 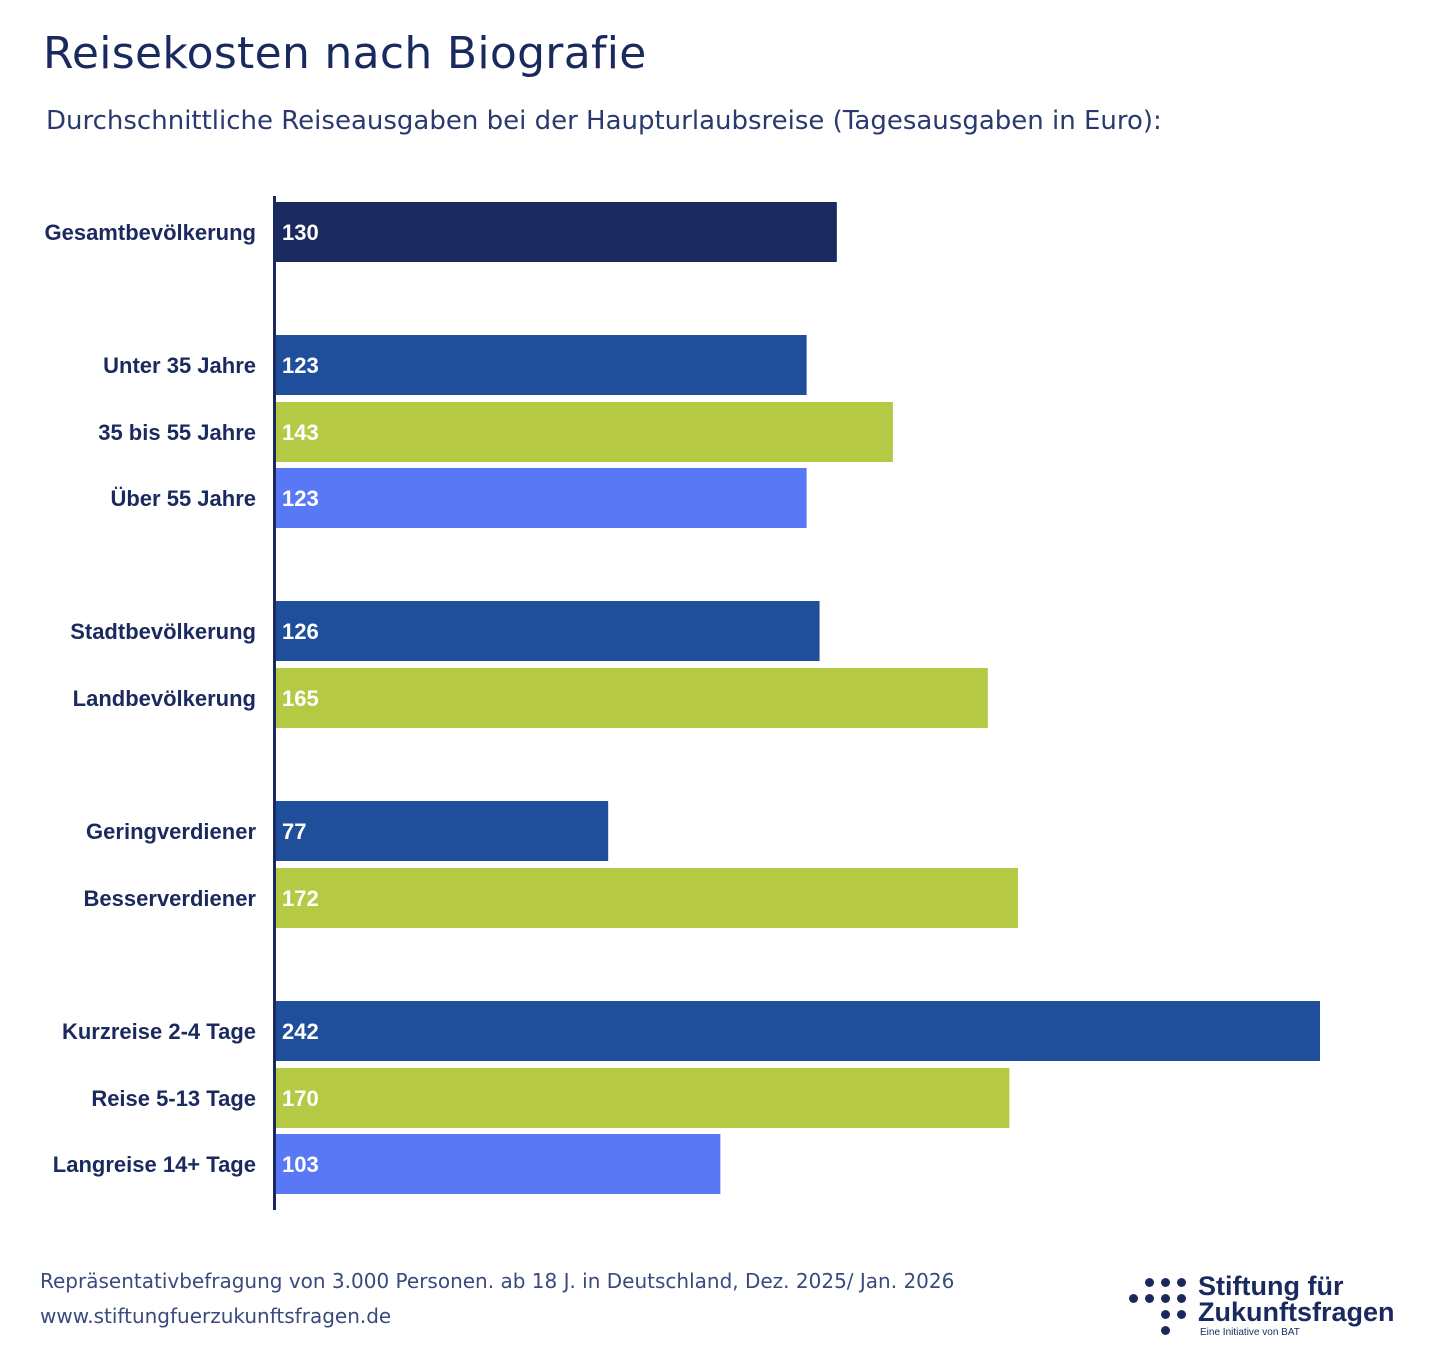 I want to click on data-label: 170, so click(x=300, y=1098).